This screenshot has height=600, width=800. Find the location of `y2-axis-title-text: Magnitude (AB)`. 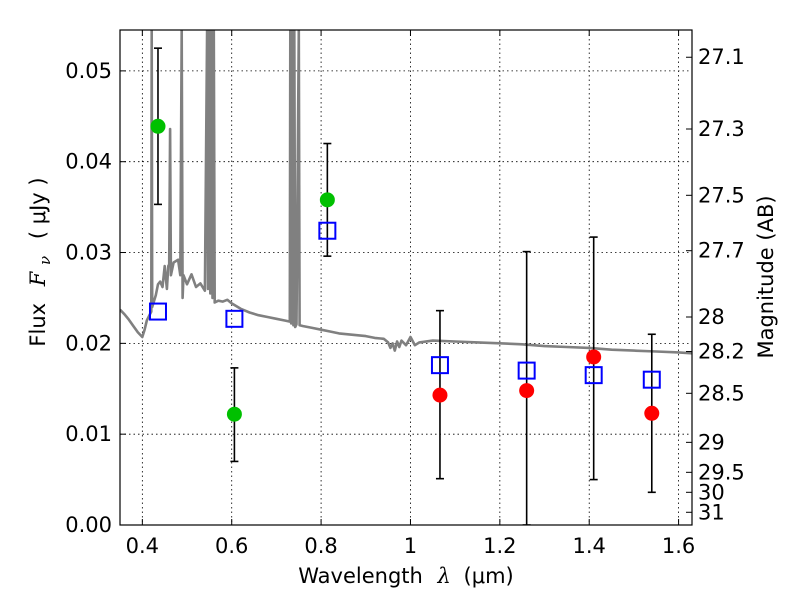

y2-axis-title-text: Magnitude (AB) is located at coordinates (766, 276).